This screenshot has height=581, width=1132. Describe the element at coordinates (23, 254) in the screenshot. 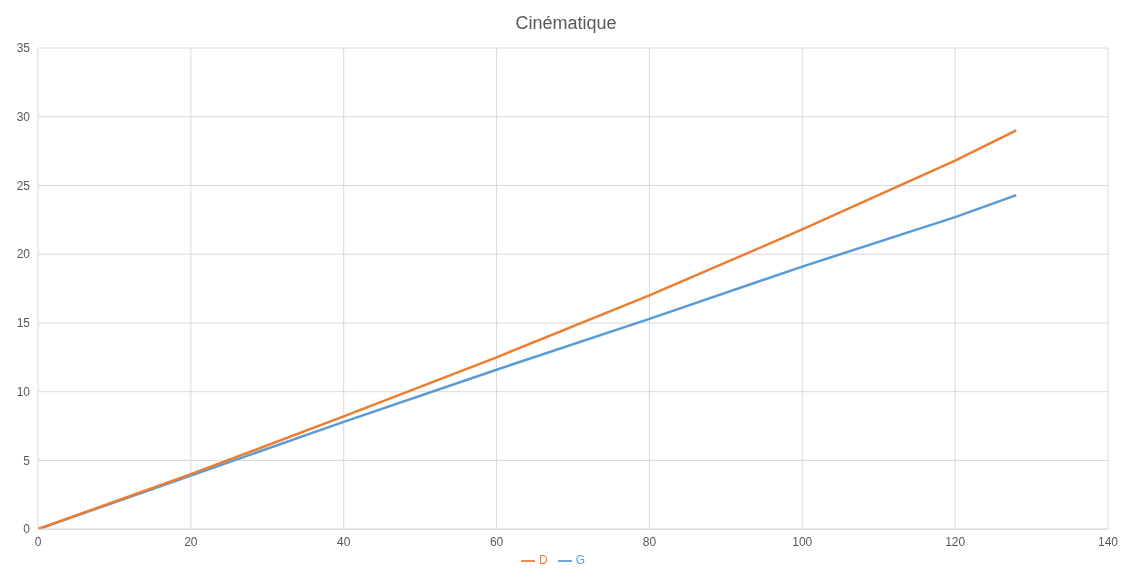

I see `y-tick-label: 20` at that location.